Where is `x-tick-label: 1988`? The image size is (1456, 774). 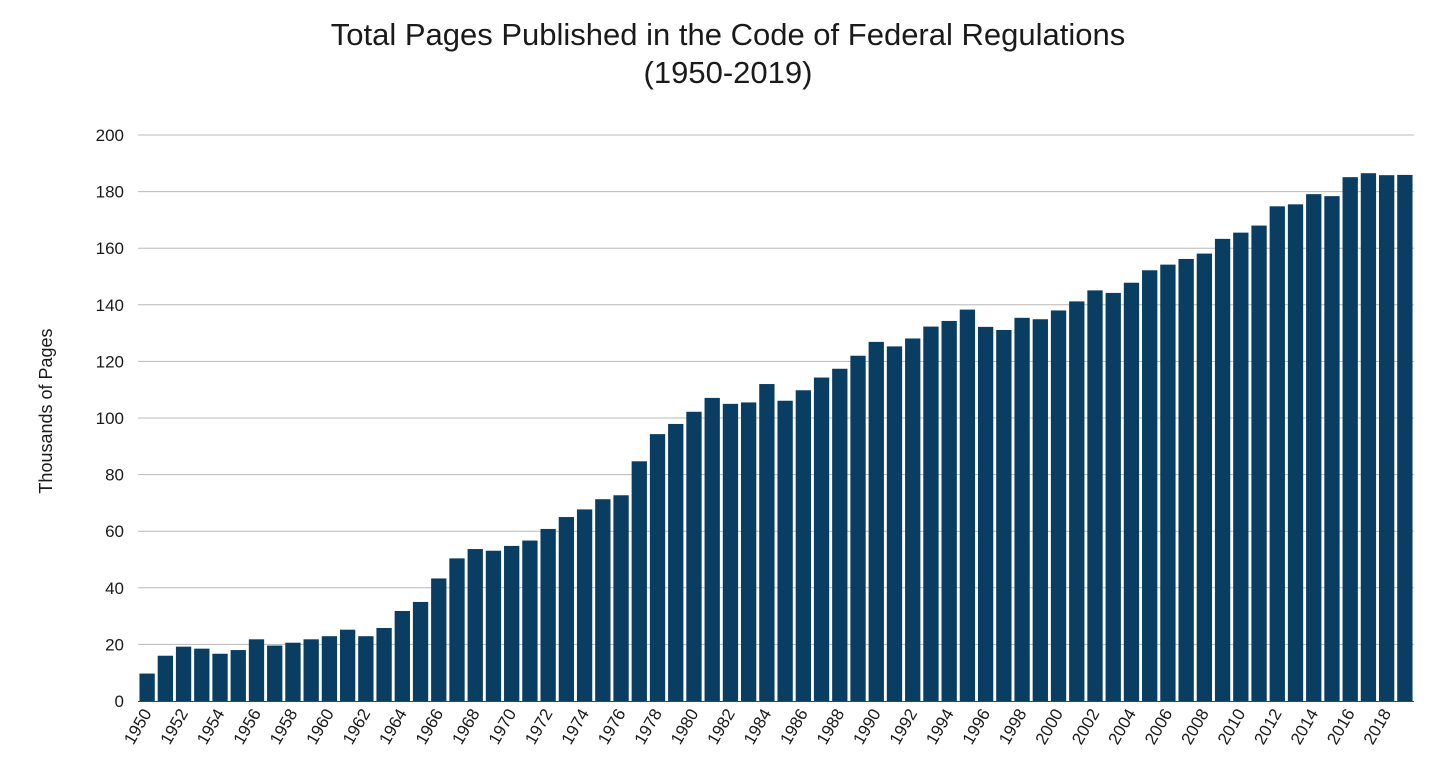
x-tick-label: 1988 is located at coordinates (830, 727).